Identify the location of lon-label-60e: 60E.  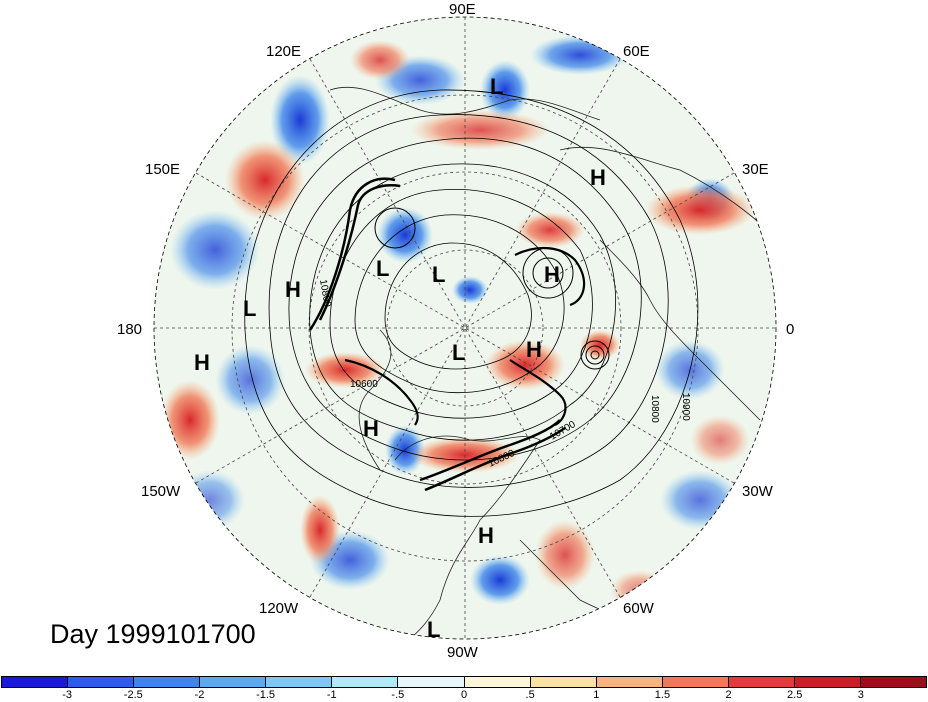
(636, 51).